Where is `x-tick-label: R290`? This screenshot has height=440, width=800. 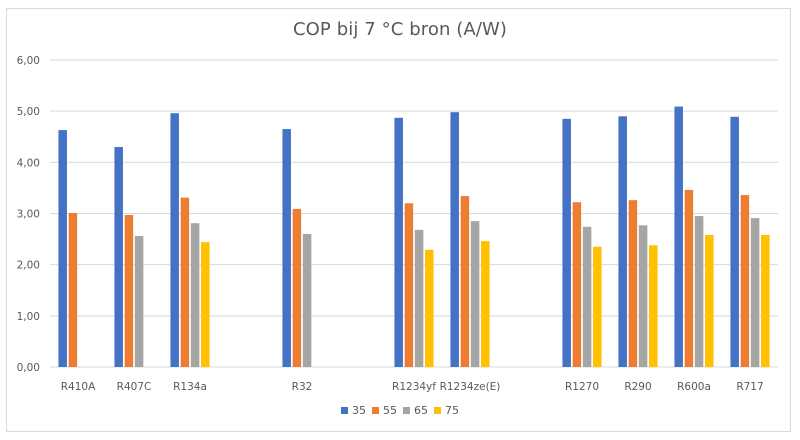 x-tick-label: R290 is located at coordinates (637, 387).